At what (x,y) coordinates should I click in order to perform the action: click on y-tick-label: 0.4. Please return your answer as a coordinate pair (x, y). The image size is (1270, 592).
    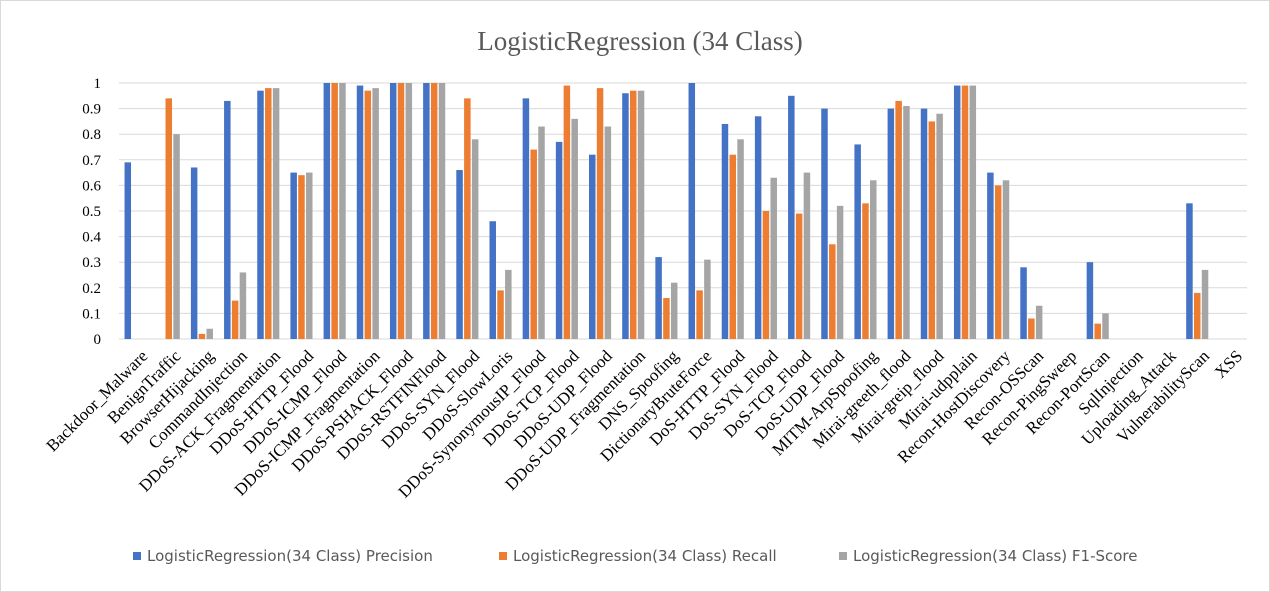
    Looking at the image, I should click on (91, 238).